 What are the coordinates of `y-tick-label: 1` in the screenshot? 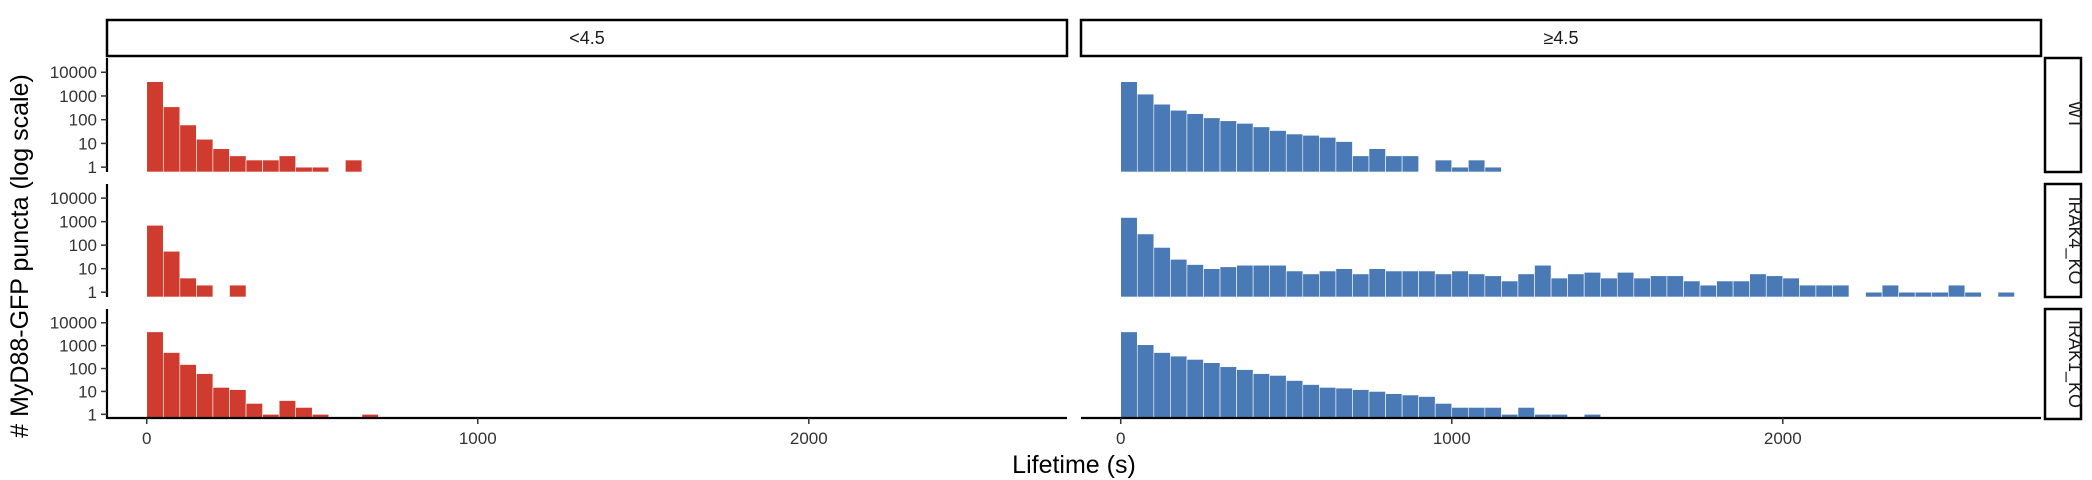 It's located at (92, 167).